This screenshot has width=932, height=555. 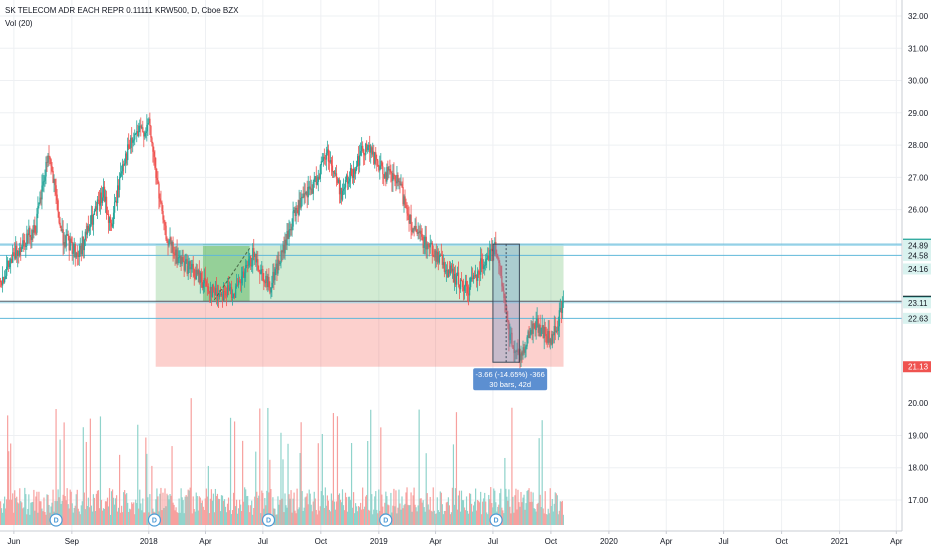 I want to click on time-tick-label: Jul, so click(x=493, y=541).